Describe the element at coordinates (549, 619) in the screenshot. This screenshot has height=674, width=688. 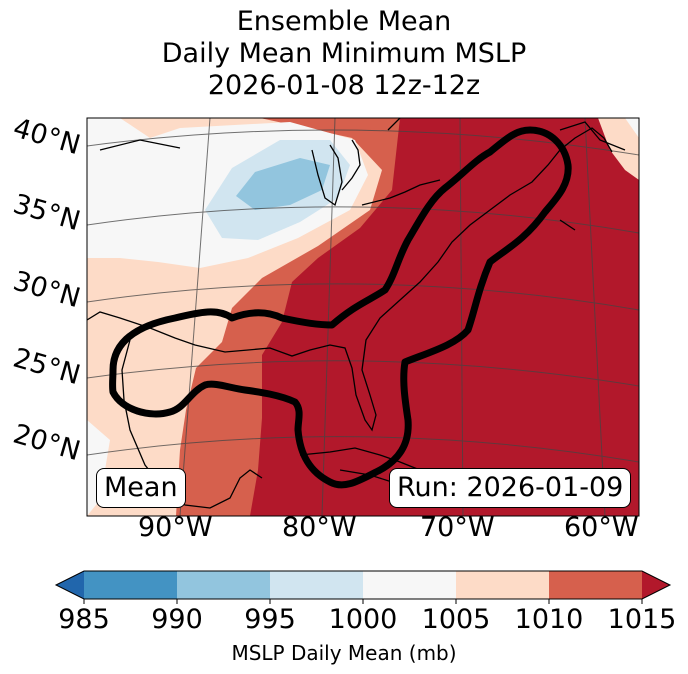
I see `colorbar-tick-label-1010: 1010` at that location.